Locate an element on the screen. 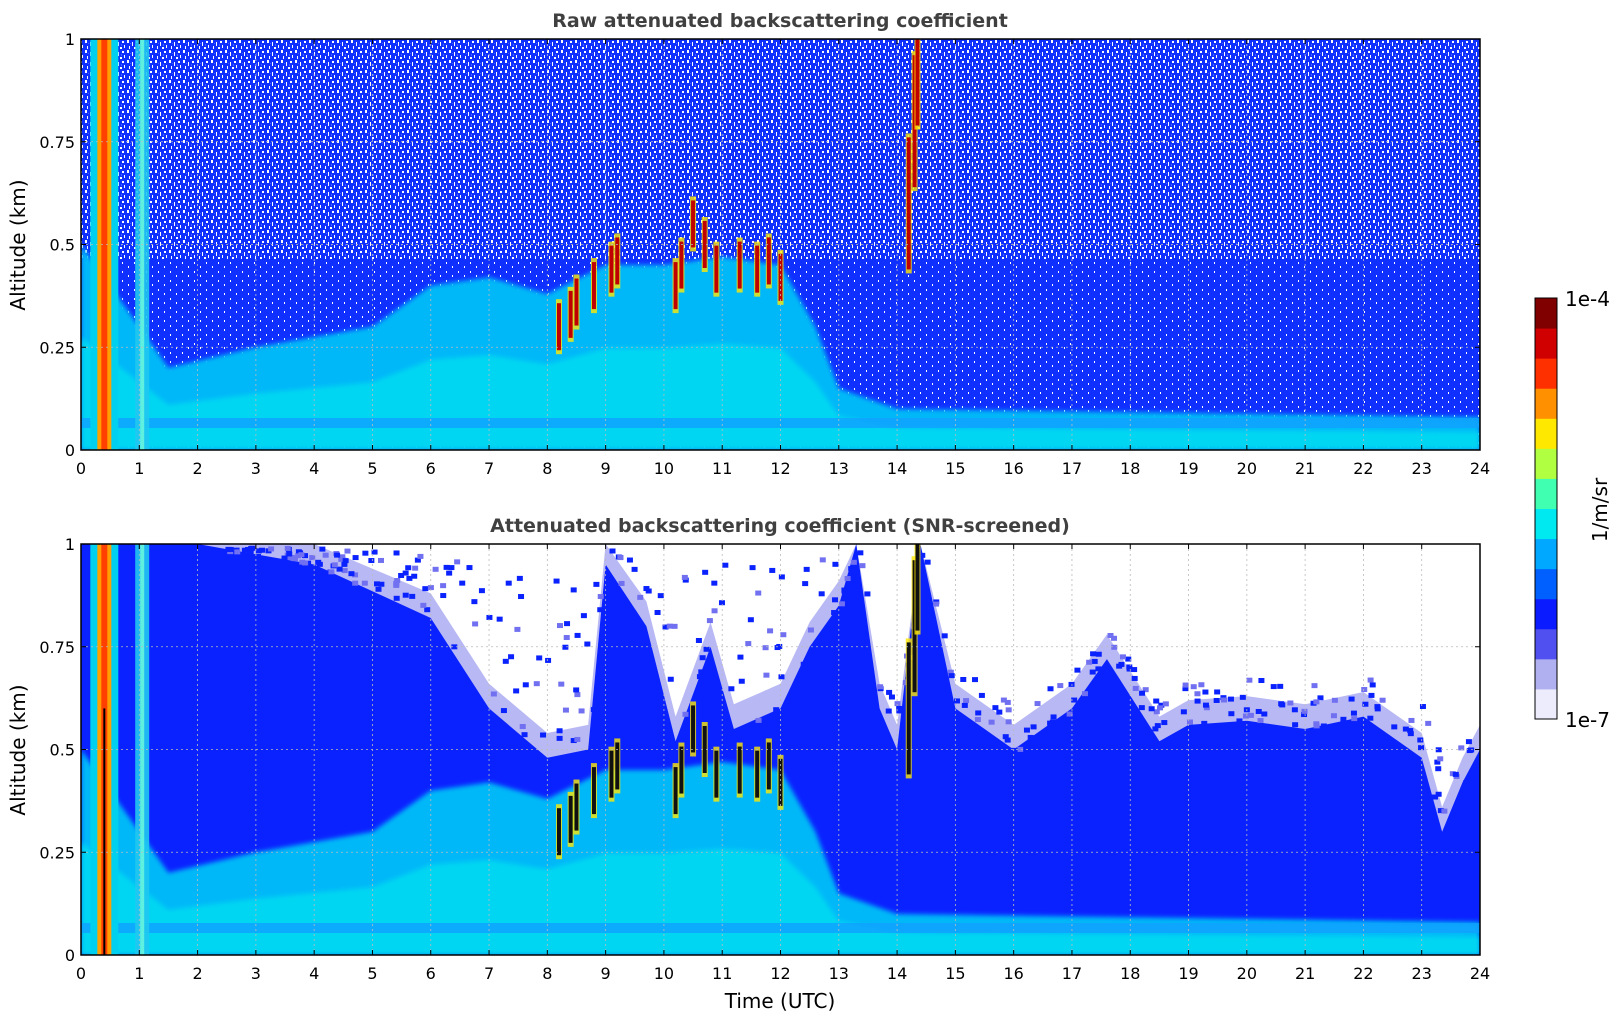 The image size is (1621, 1024). x-tick-label: 19 is located at coordinates (1188, 973).